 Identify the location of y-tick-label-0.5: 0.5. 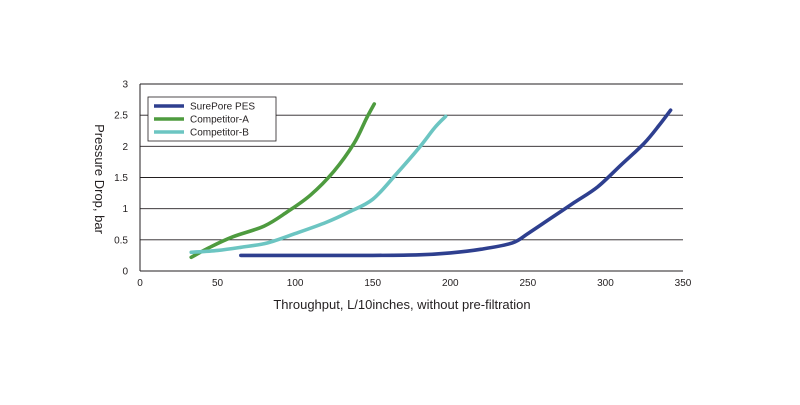
(121, 240).